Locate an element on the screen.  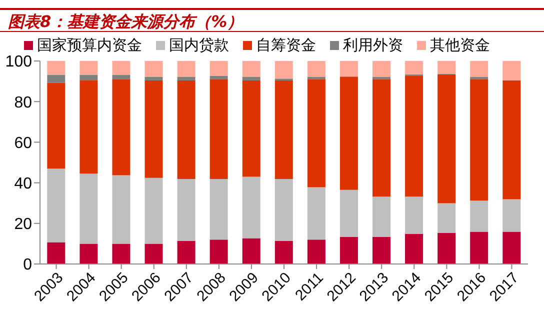
legend-label: 国内贷款 is located at coordinates (199, 45).